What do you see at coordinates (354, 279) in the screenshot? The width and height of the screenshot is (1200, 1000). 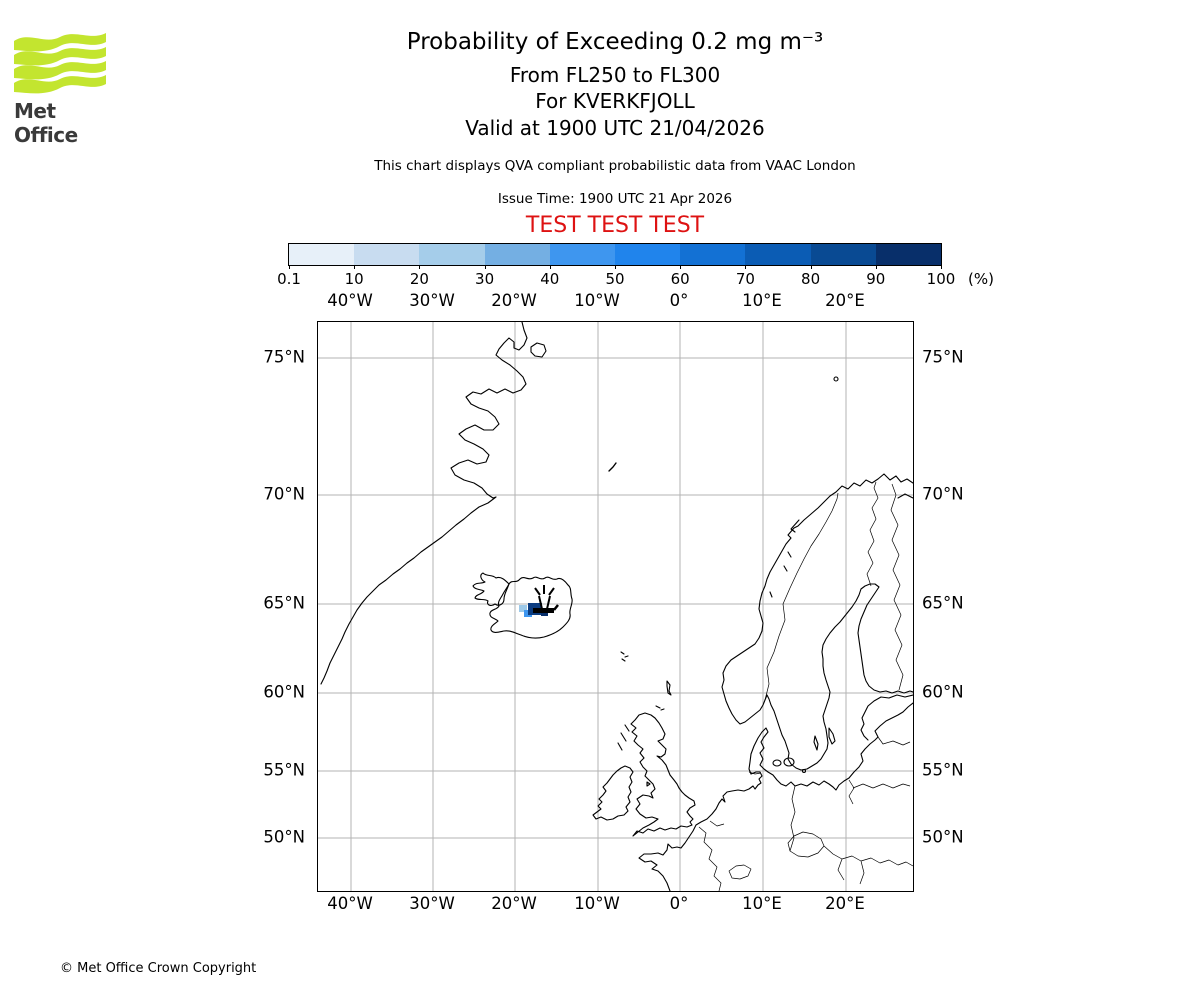 I see `colorbar-tick-label: 10` at bounding box center [354, 279].